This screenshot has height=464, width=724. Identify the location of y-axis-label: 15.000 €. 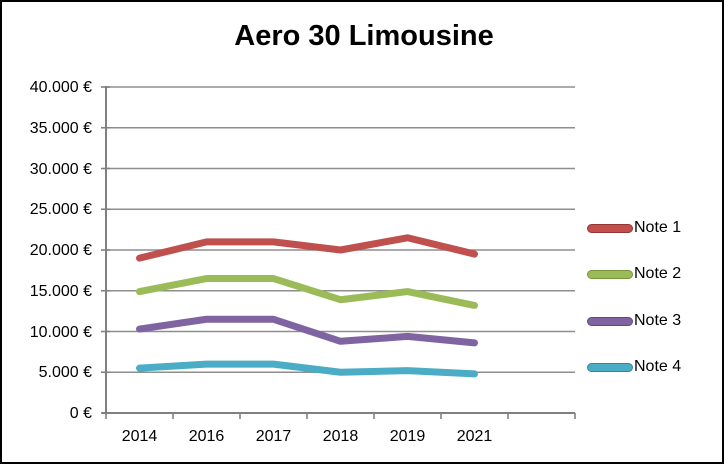
(60, 291).